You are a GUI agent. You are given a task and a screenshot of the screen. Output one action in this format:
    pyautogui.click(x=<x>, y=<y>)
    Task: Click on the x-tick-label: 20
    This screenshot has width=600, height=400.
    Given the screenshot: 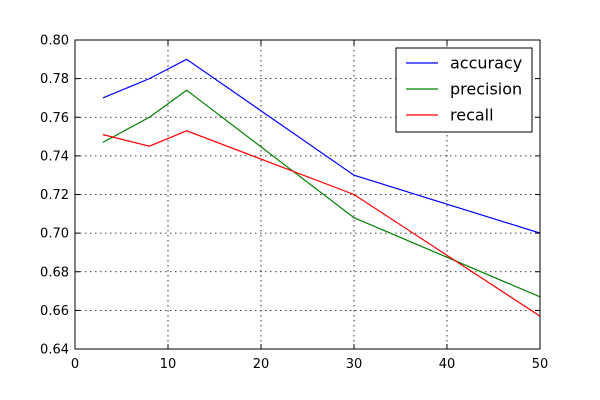 What is the action you would take?
    pyautogui.click(x=261, y=364)
    